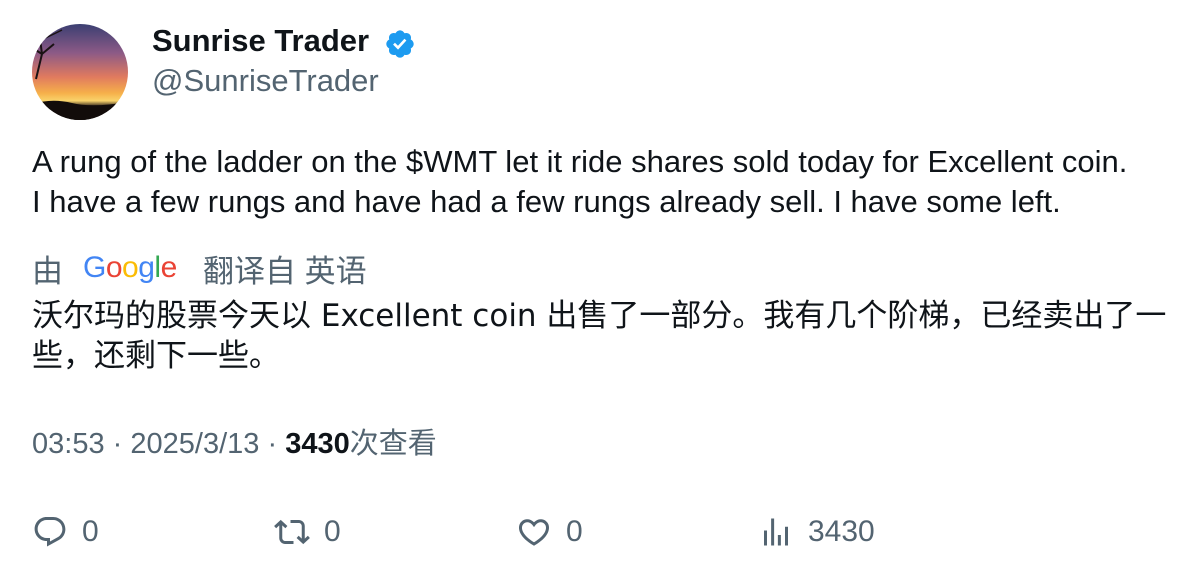  What do you see at coordinates (841, 531) in the screenshot?
I see `views-action-count: 3430` at bounding box center [841, 531].